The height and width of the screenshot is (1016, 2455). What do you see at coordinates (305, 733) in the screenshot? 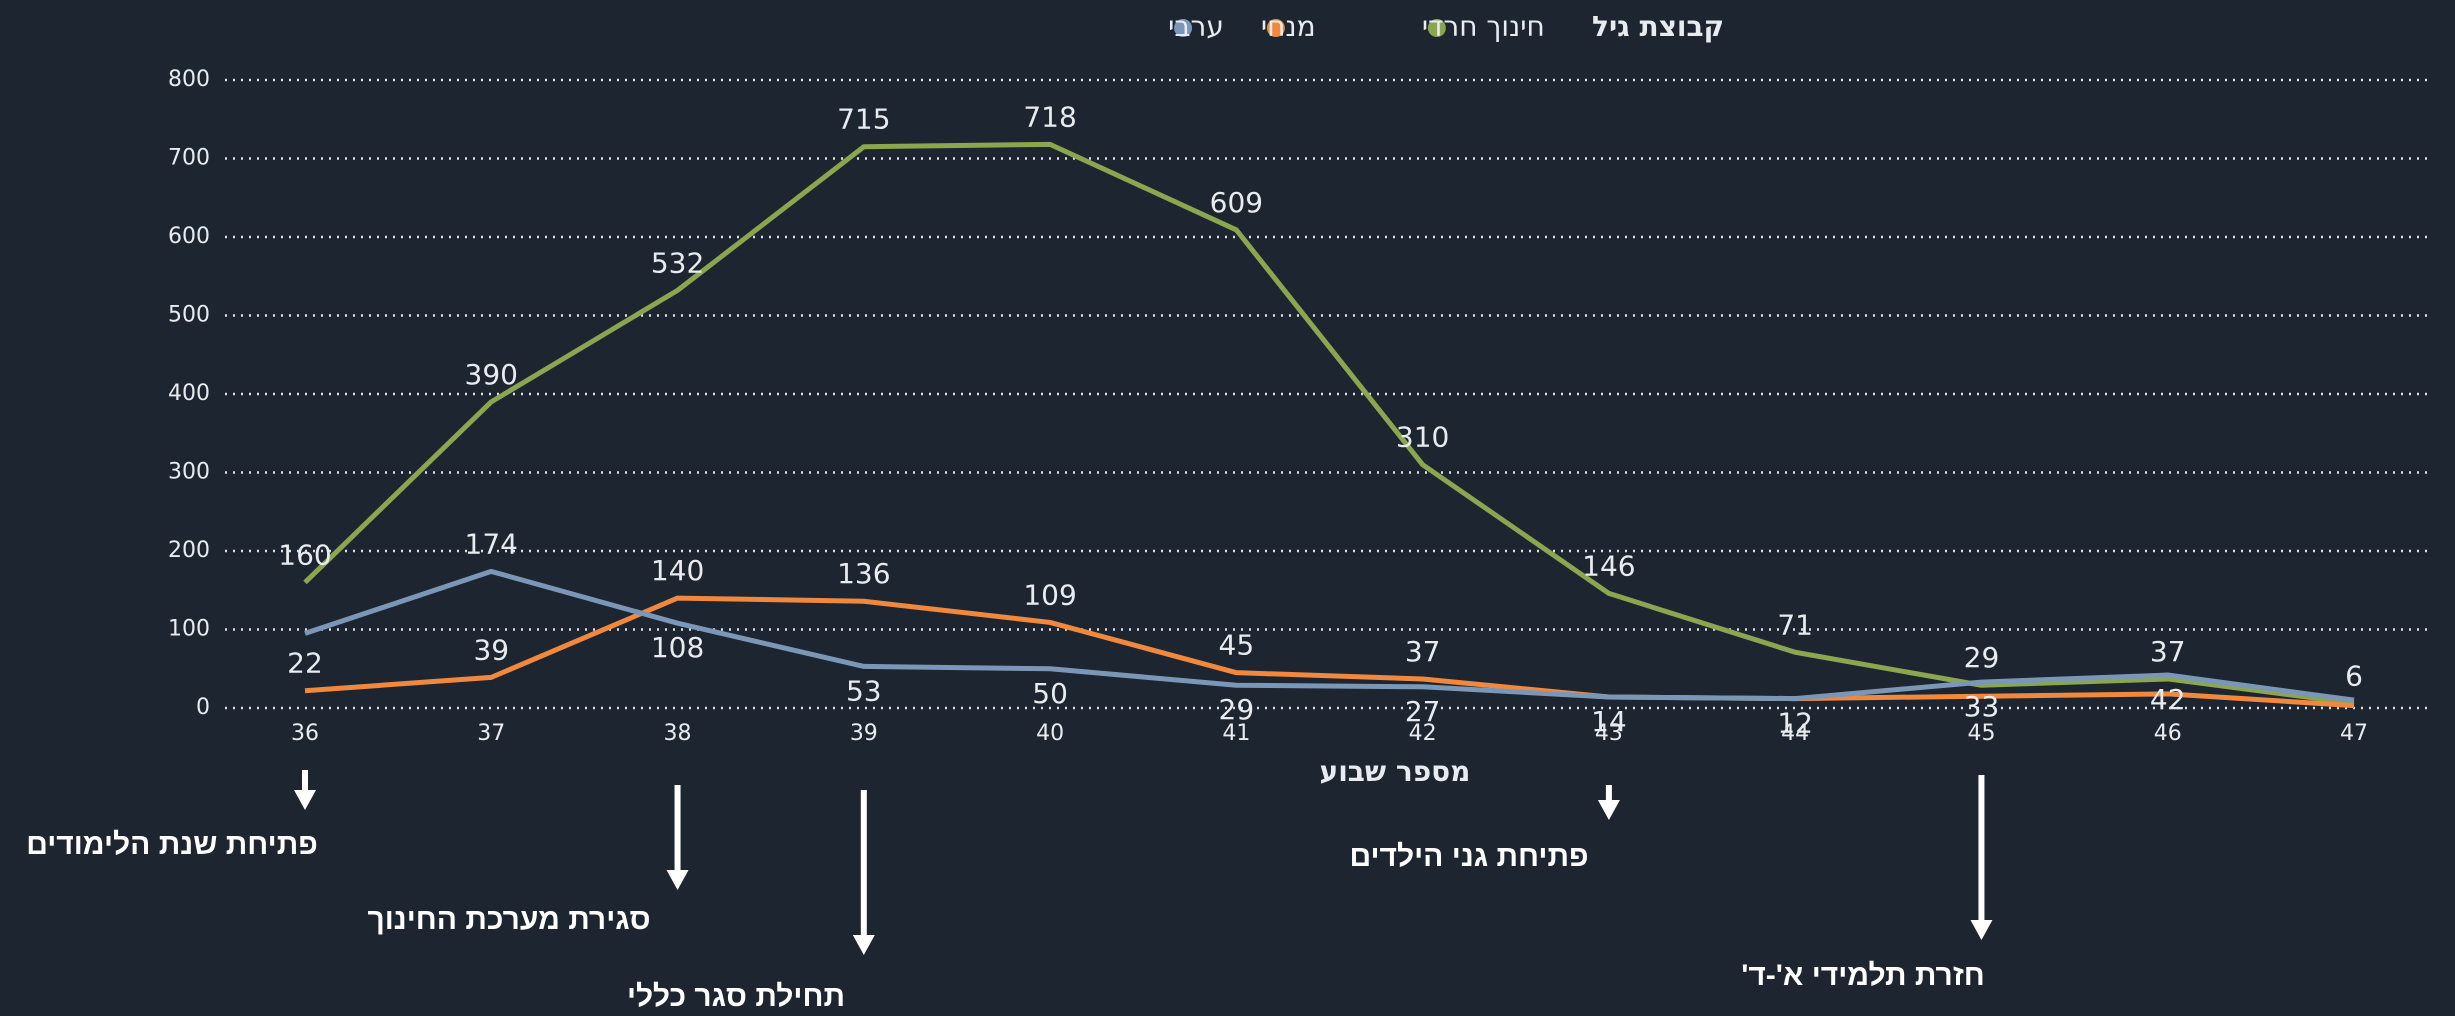
I see `x-tick-label: 36` at bounding box center [305, 733].